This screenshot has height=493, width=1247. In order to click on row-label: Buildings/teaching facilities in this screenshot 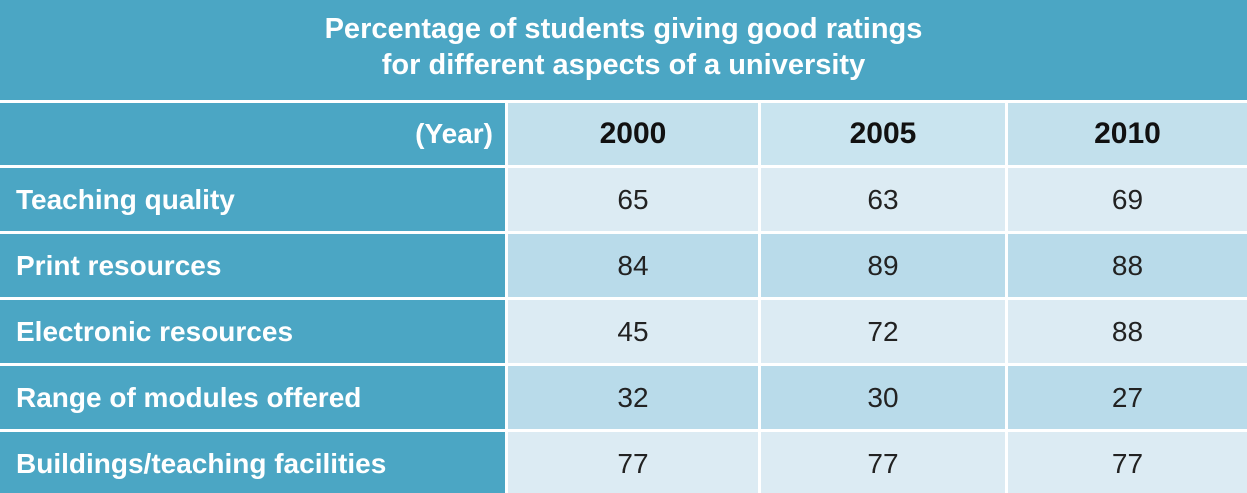, I will do `click(252, 462)`.